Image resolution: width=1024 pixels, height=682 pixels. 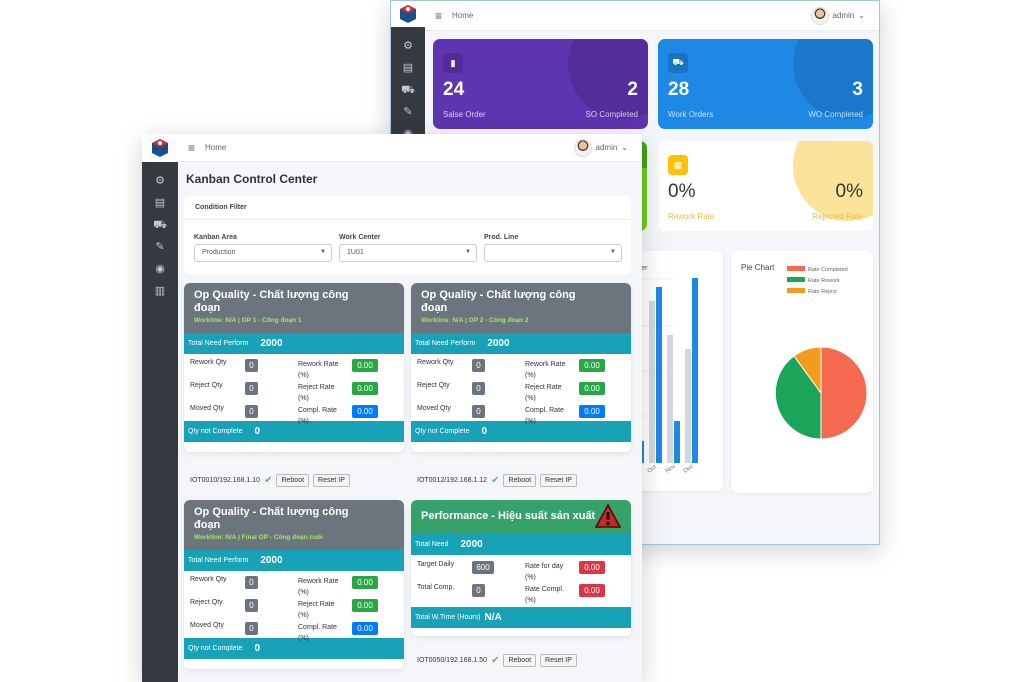 What do you see at coordinates (817, 281) in the screenshot?
I see `pie-legend: Rate Completed Rate Rework Rate Reject` at bounding box center [817, 281].